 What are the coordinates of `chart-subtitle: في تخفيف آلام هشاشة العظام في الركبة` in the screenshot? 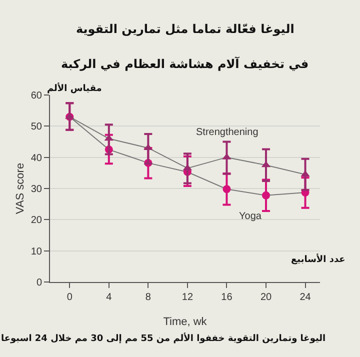 It's located at (185, 63).